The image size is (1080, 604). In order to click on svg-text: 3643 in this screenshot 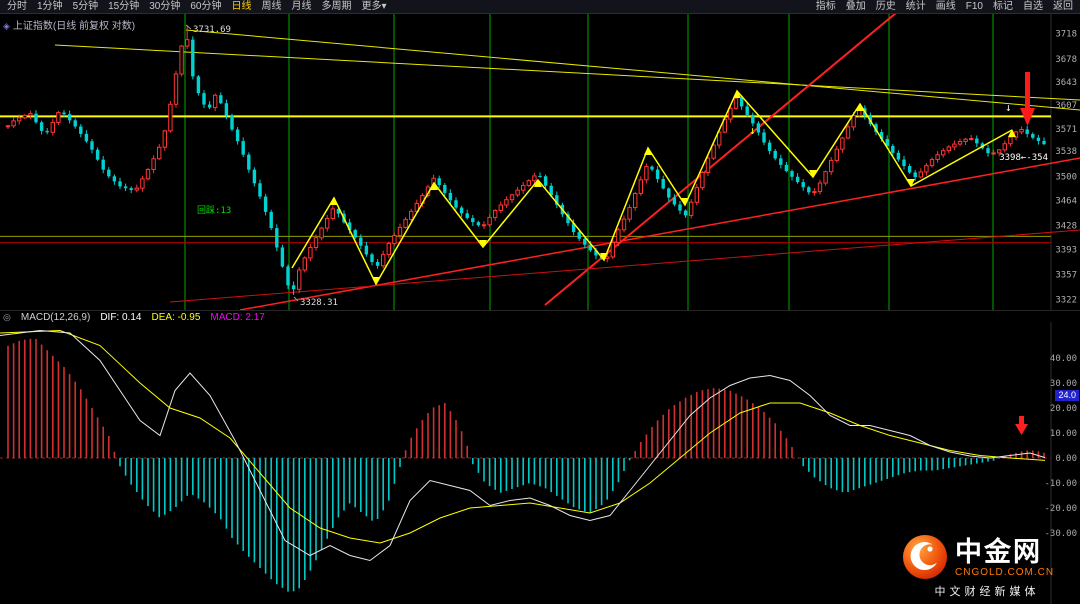, I will do `click(1066, 83)`.